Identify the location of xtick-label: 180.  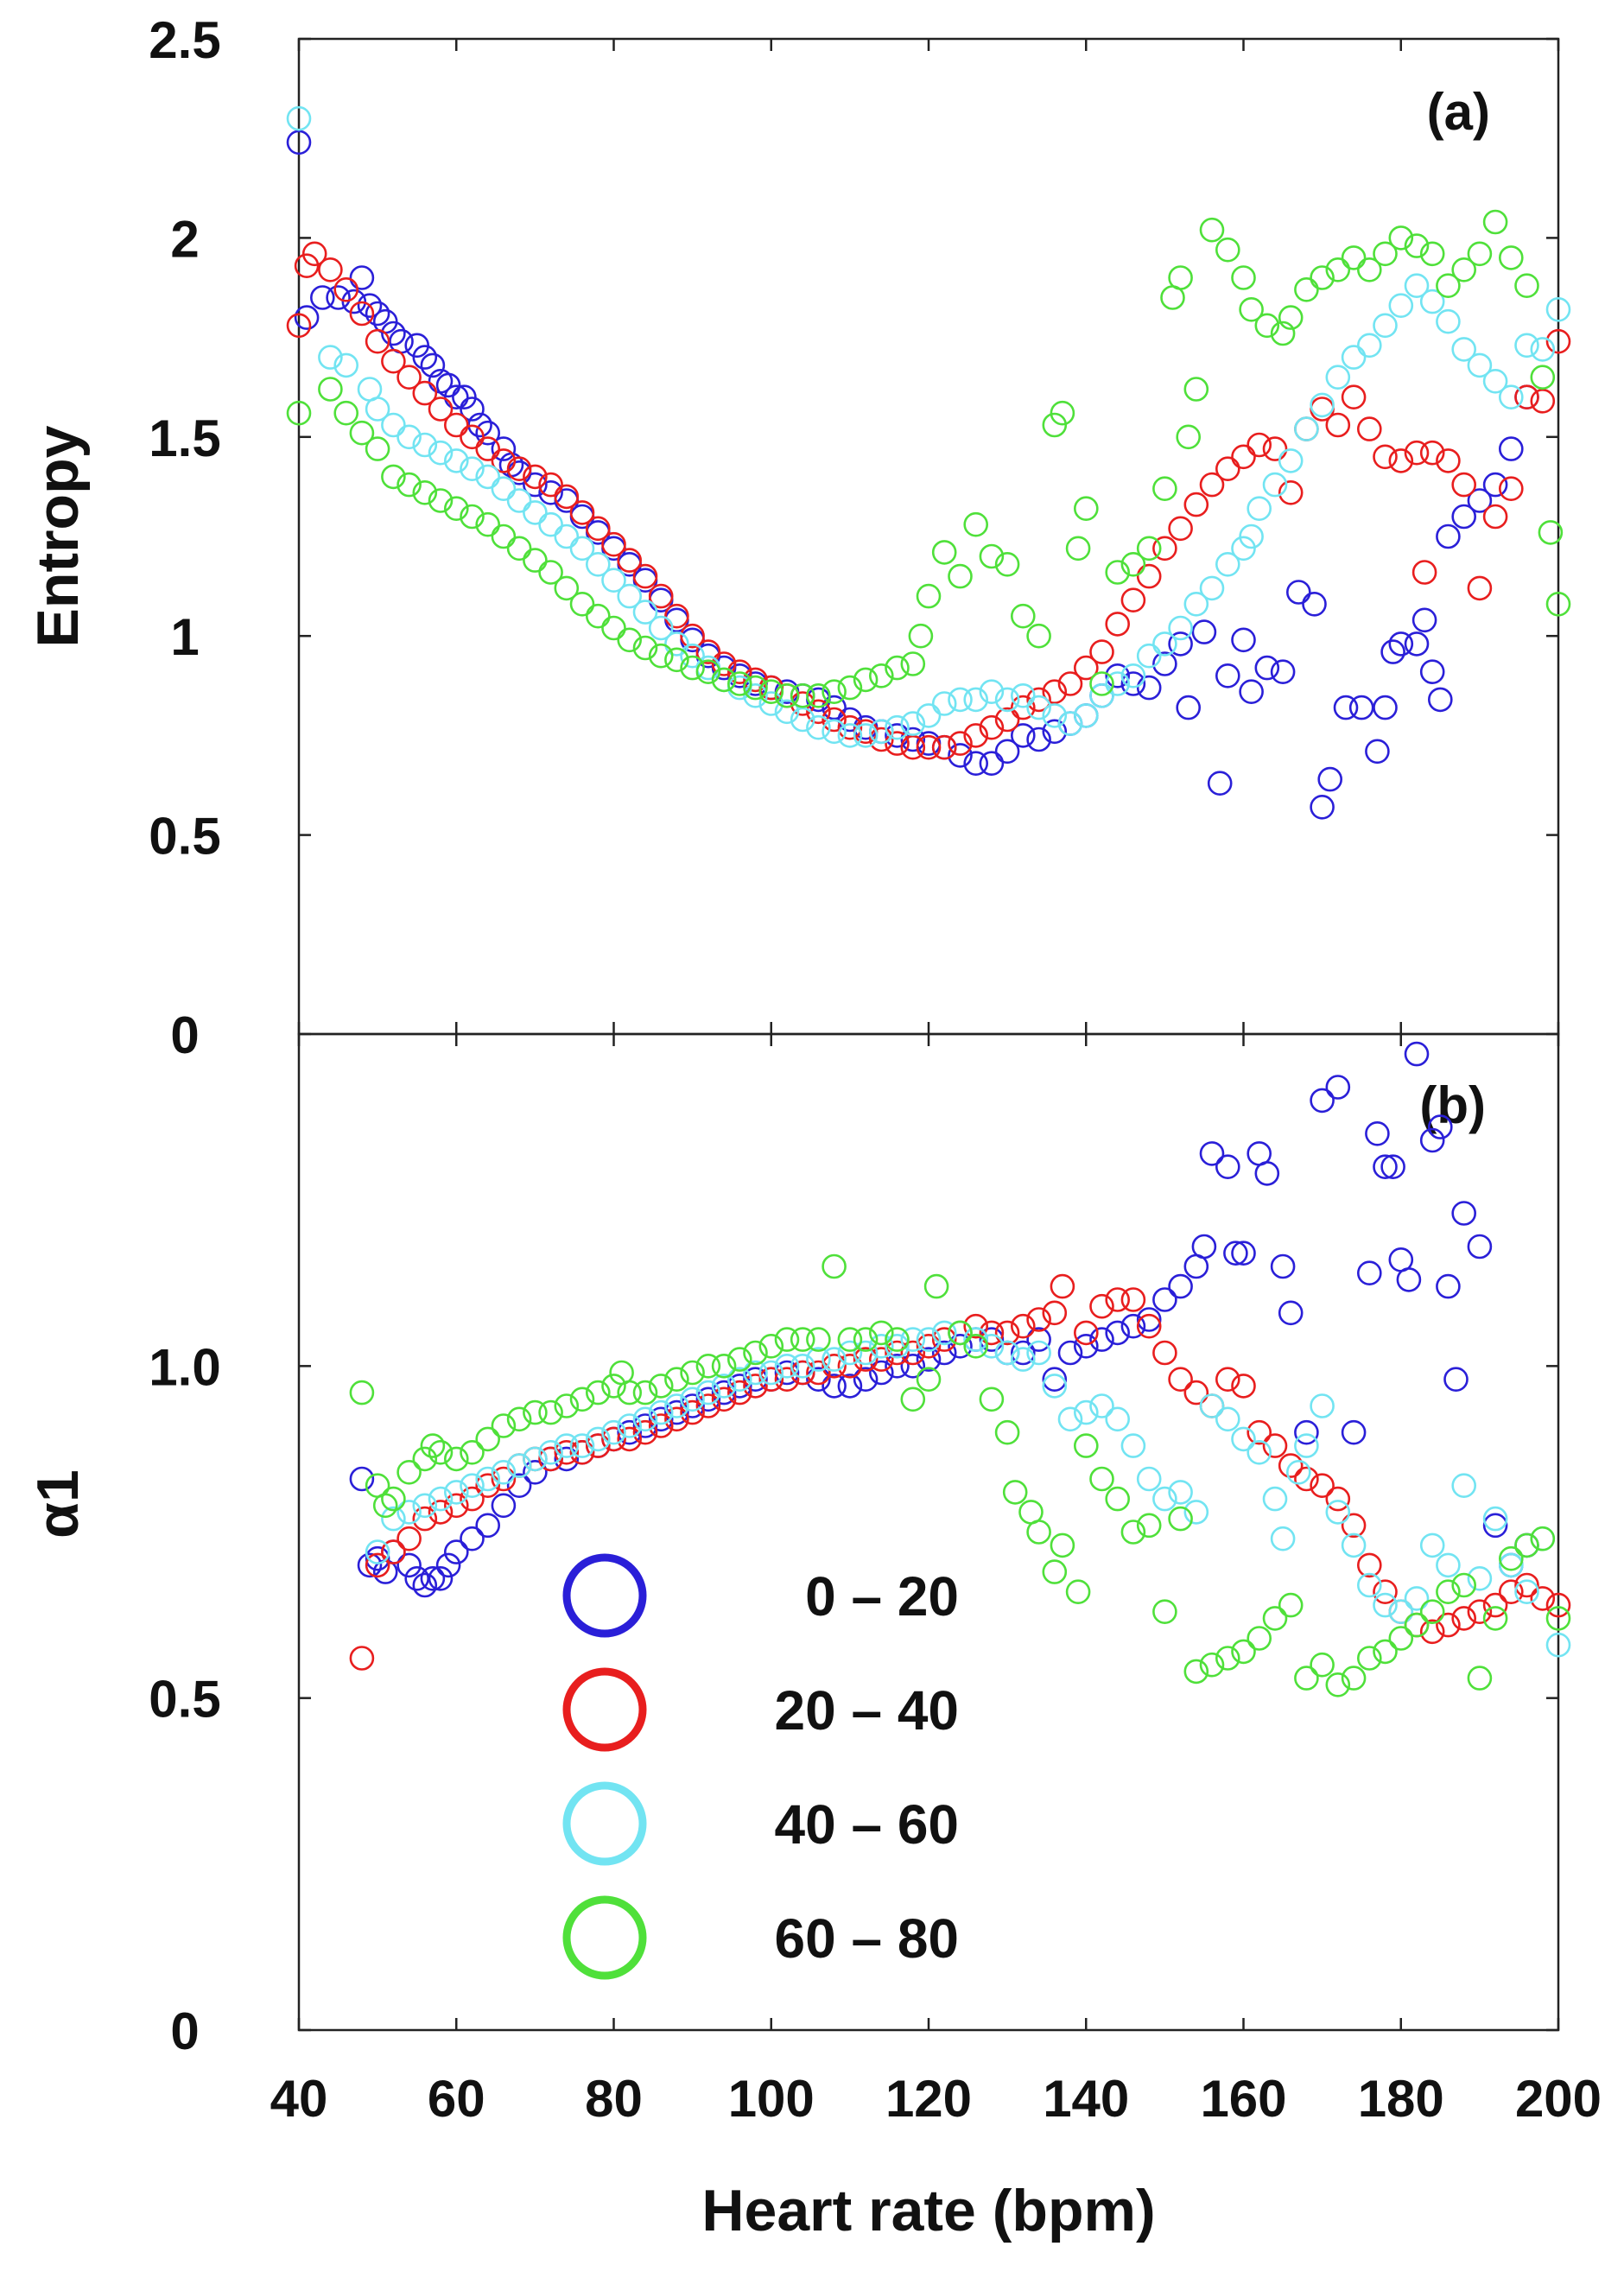
(1401, 2099).